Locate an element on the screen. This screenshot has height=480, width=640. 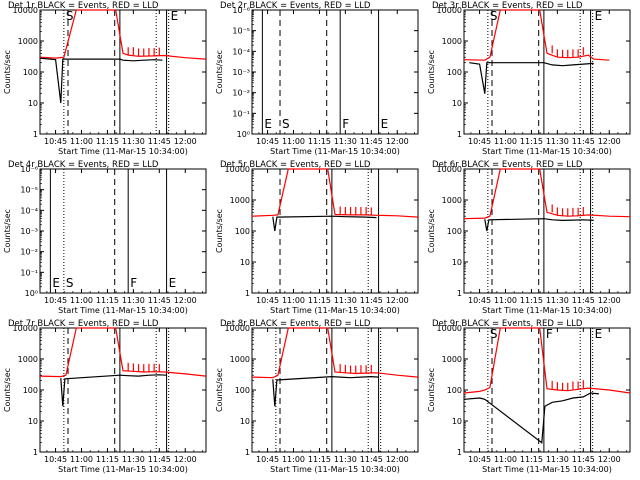
panel-7-series-red is located at coordinates (123, 352).